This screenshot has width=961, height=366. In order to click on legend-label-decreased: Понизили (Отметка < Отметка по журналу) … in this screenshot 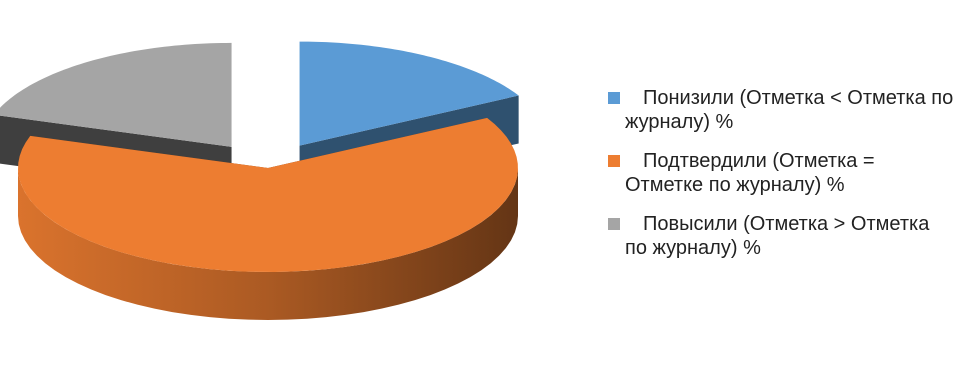, I will do `click(789, 110)`.